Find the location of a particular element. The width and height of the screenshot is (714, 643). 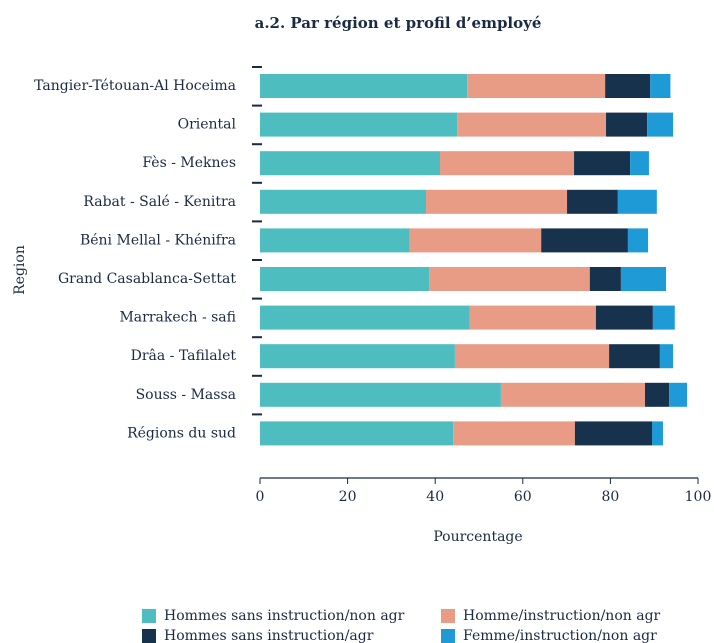

y-tick-label: Fès - Meknes is located at coordinates (189, 163).